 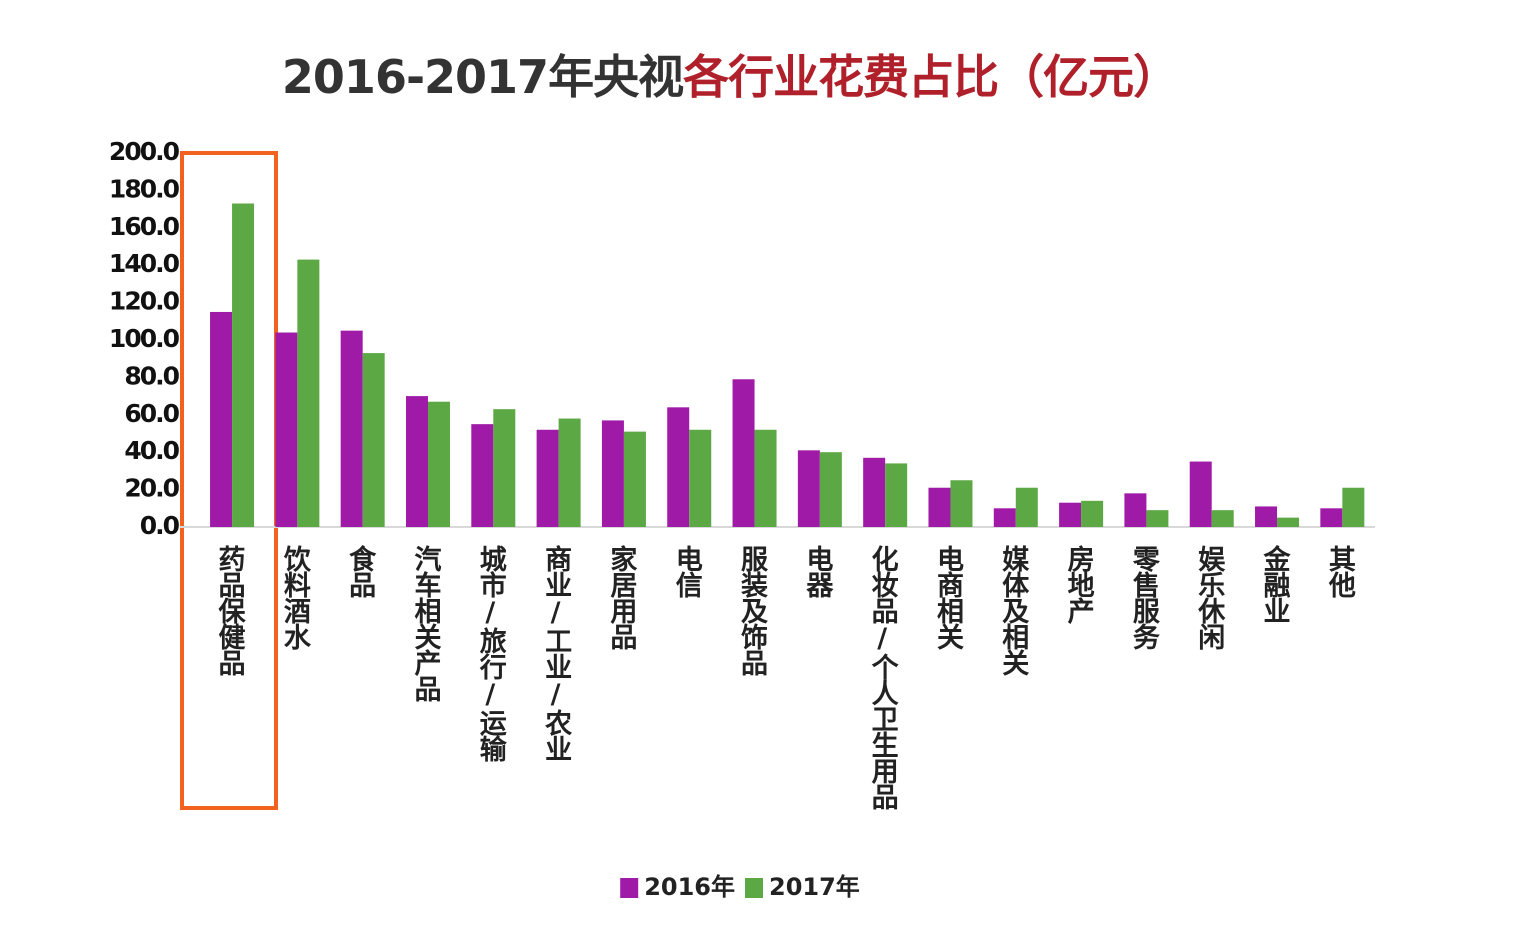 What do you see at coordinates (883, 677) in the screenshot?
I see `x-tick-label: 化妆品/个人卫生用品` at bounding box center [883, 677].